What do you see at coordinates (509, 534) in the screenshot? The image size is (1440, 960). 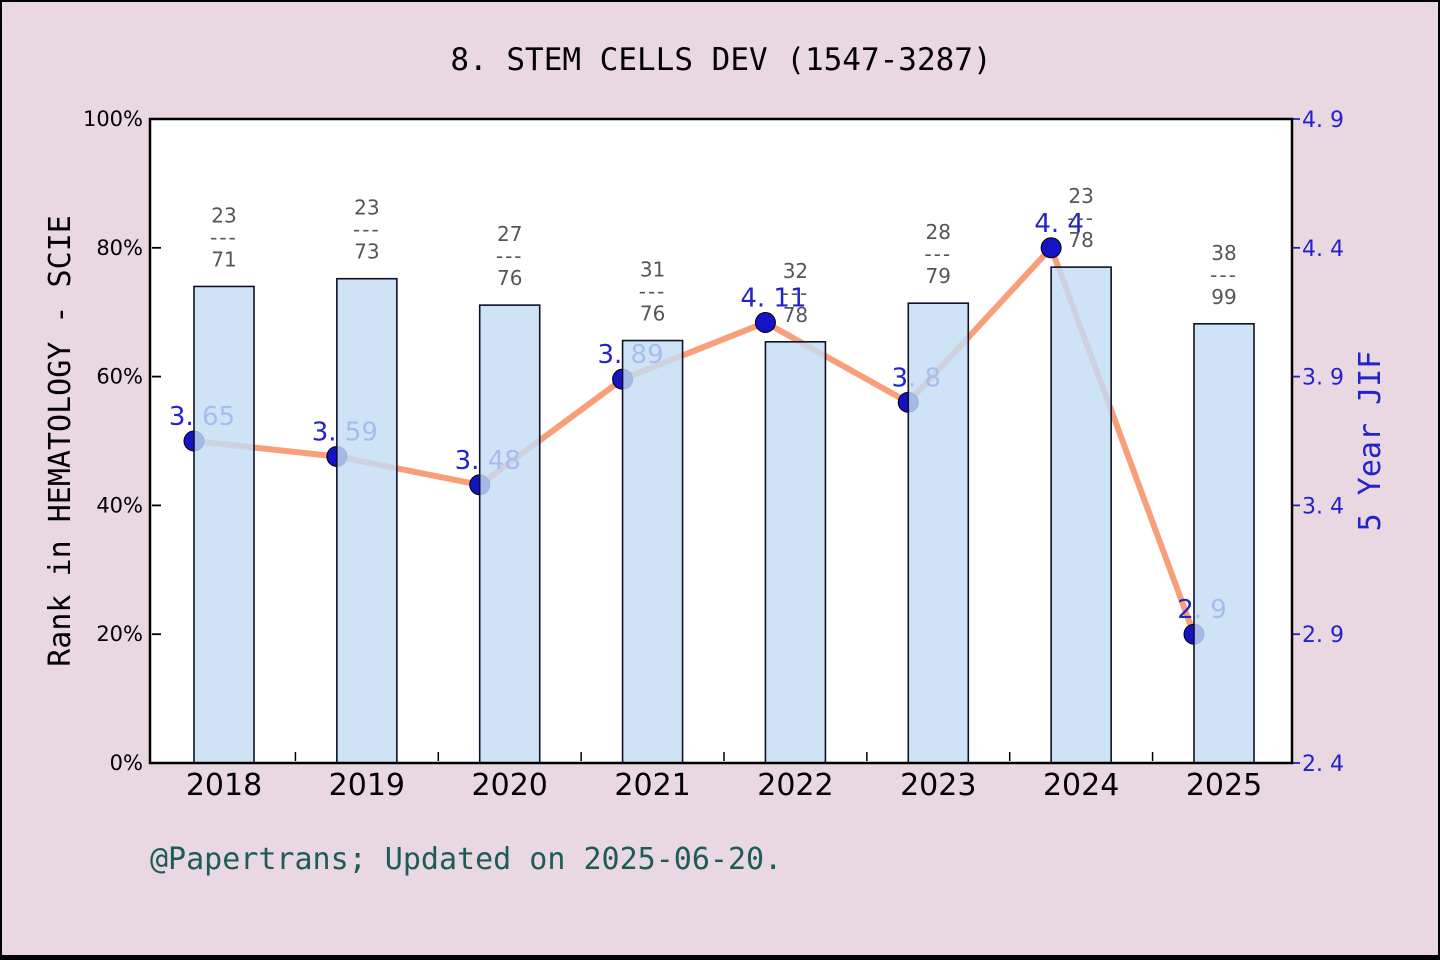 I see `bar-2020` at bounding box center [509, 534].